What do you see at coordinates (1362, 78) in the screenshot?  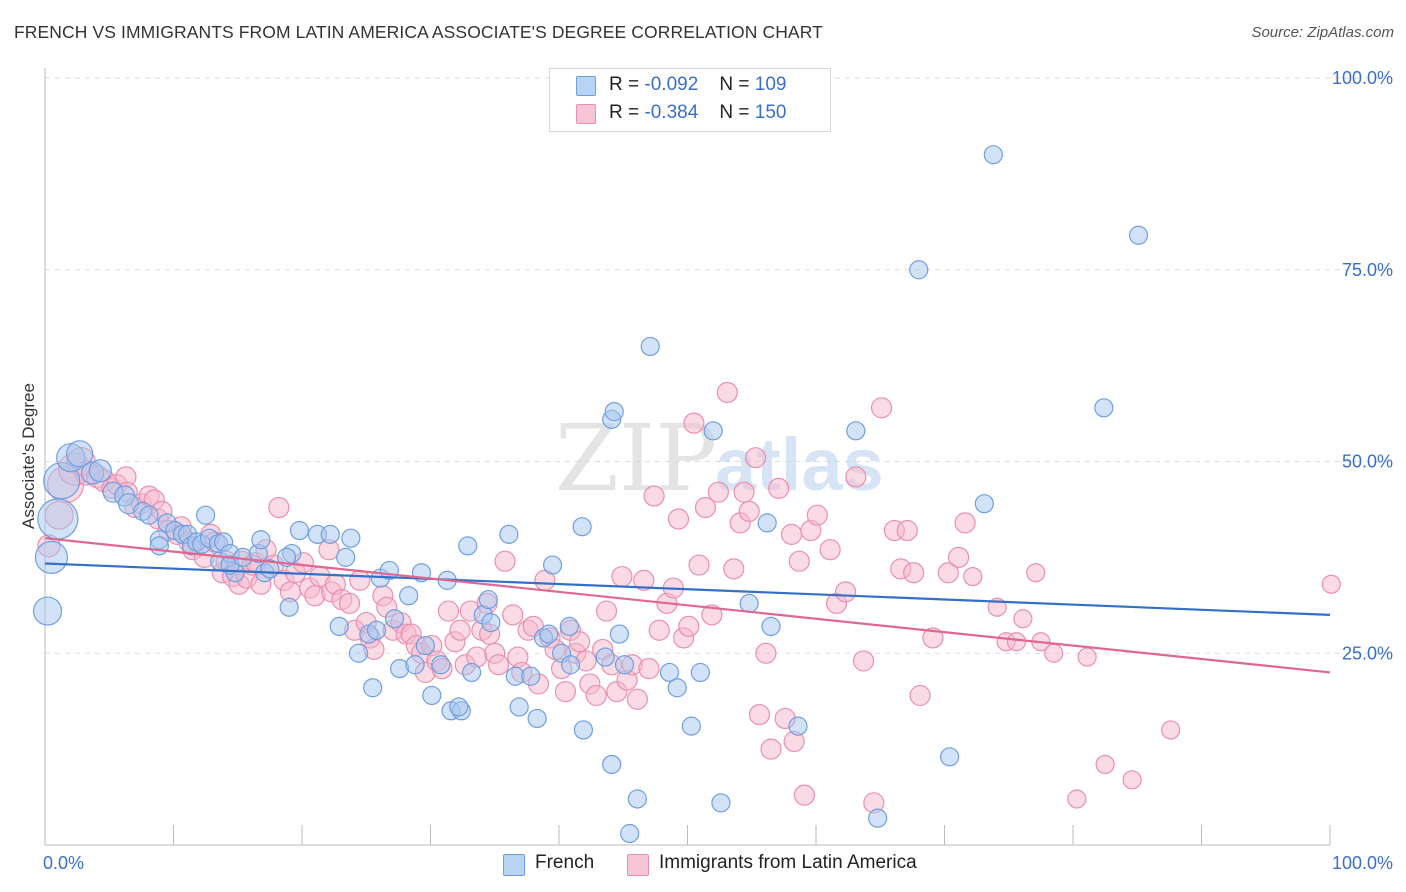 I see `y-tick-label: 100.0%` at bounding box center [1362, 78].